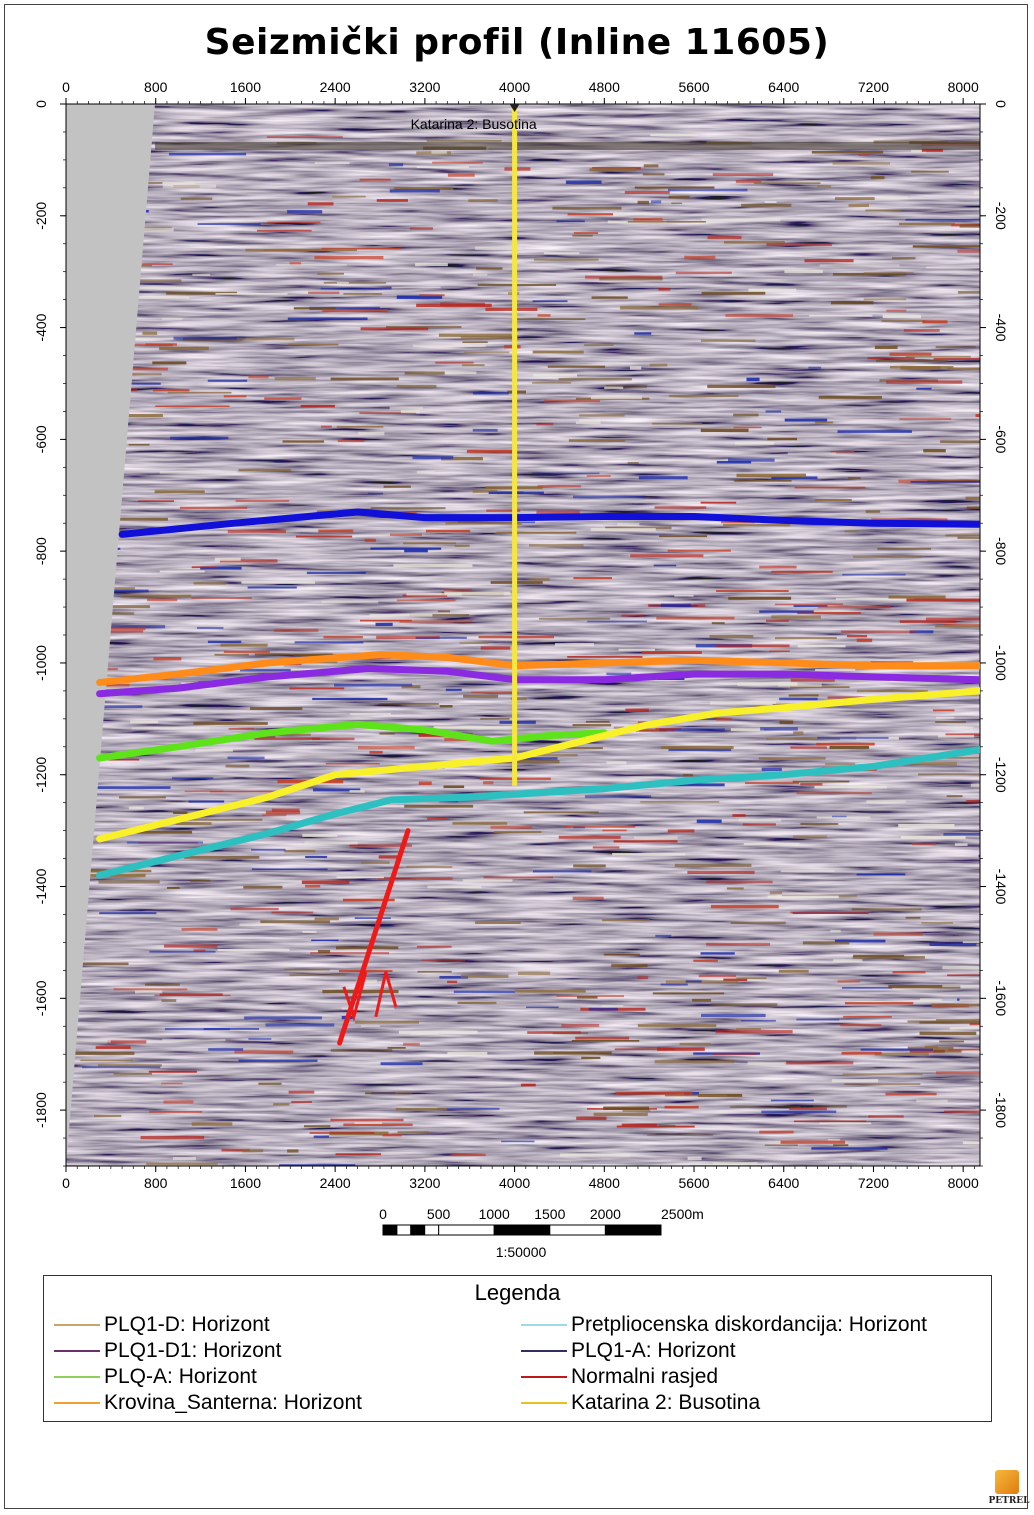  What do you see at coordinates (963, 87) in the screenshot?
I see `x-tick-label-top: 8000` at bounding box center [963, 87].